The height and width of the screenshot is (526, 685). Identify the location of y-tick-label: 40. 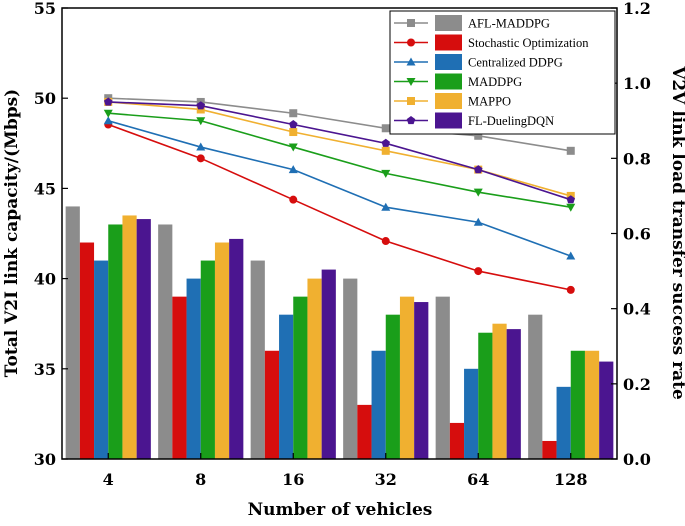
(45, 279).